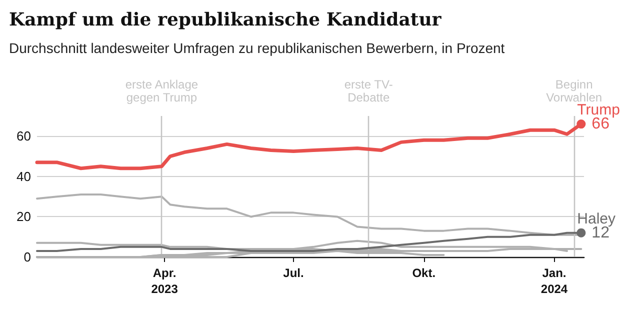 This screenshot has height=320, width=635. What do you see at coordinates (368, 91) in the screenshot?
I see `ref-line-label: erste TV- Debatte` at bounding box center [368, 91].